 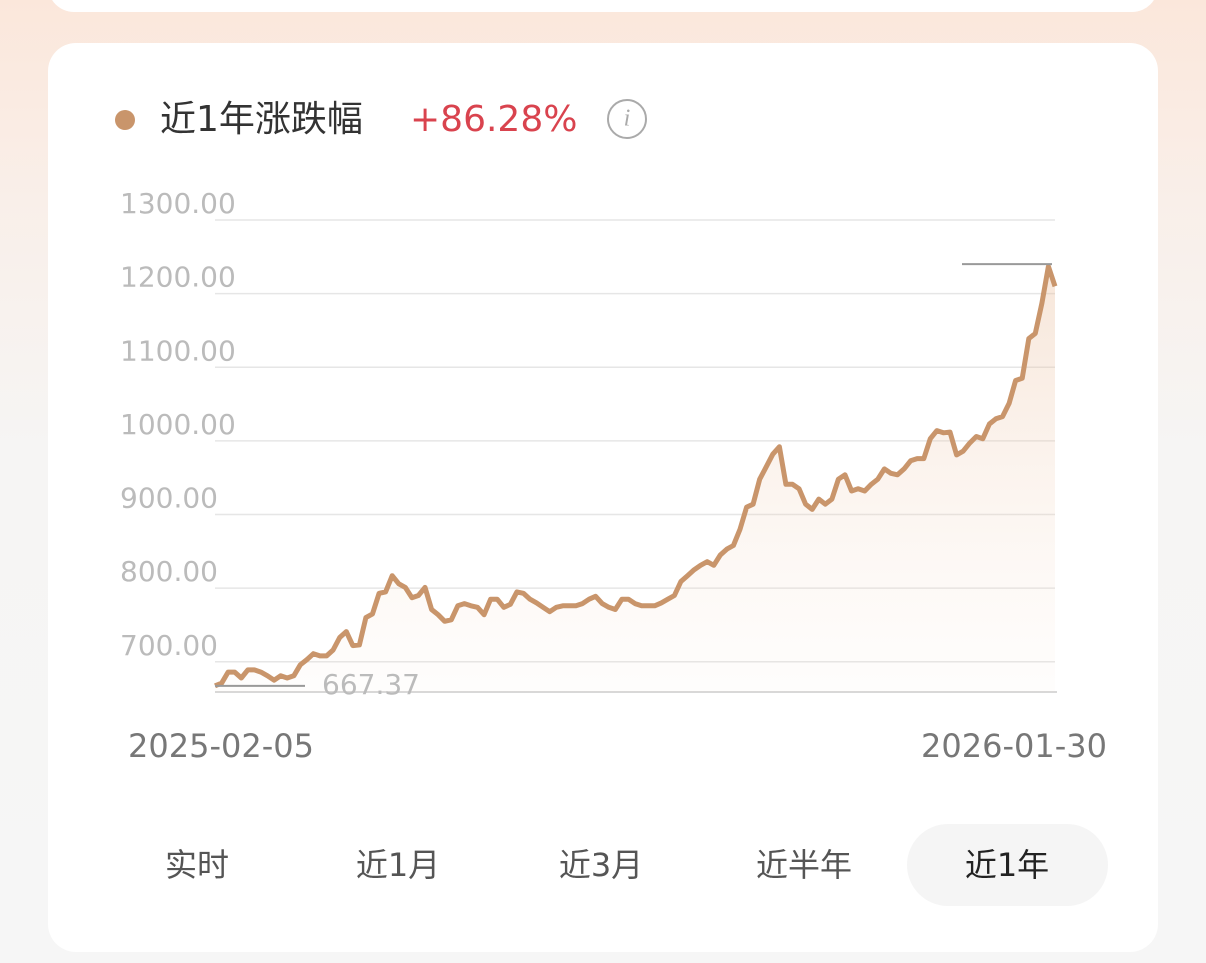 What do you see at coordinates (221, 746) in the screenshot?
I see `x-tick-label: 2025-02-05` at bounding box center [221, 746].